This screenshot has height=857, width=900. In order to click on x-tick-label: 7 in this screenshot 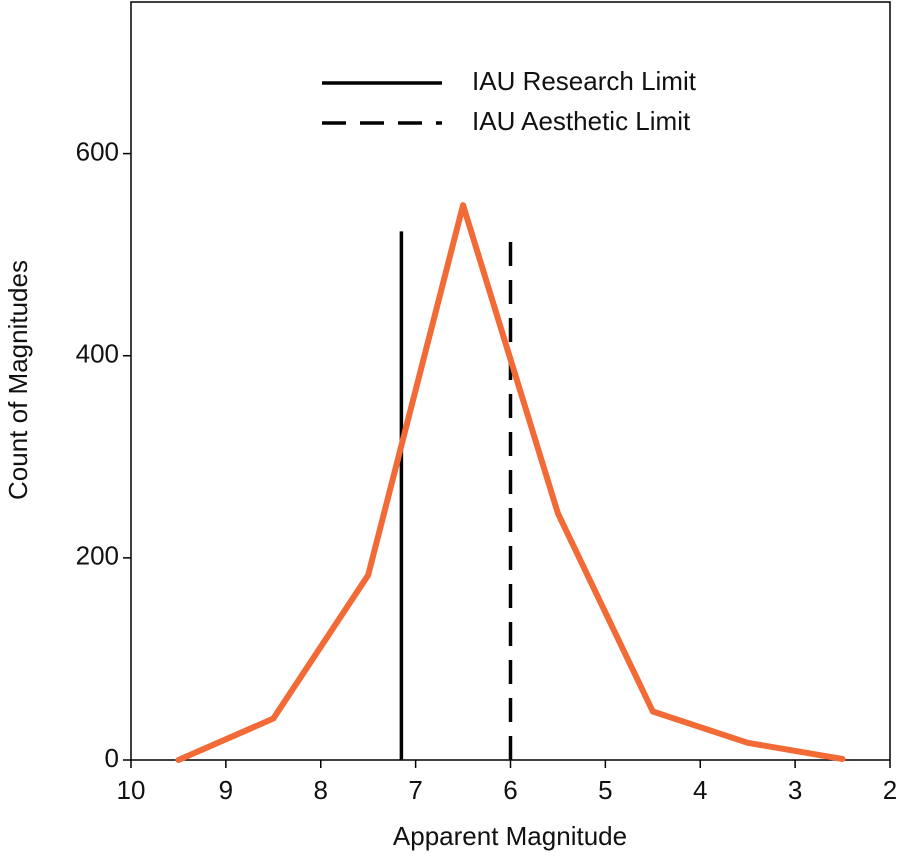, I will do `click(415, 790)`.